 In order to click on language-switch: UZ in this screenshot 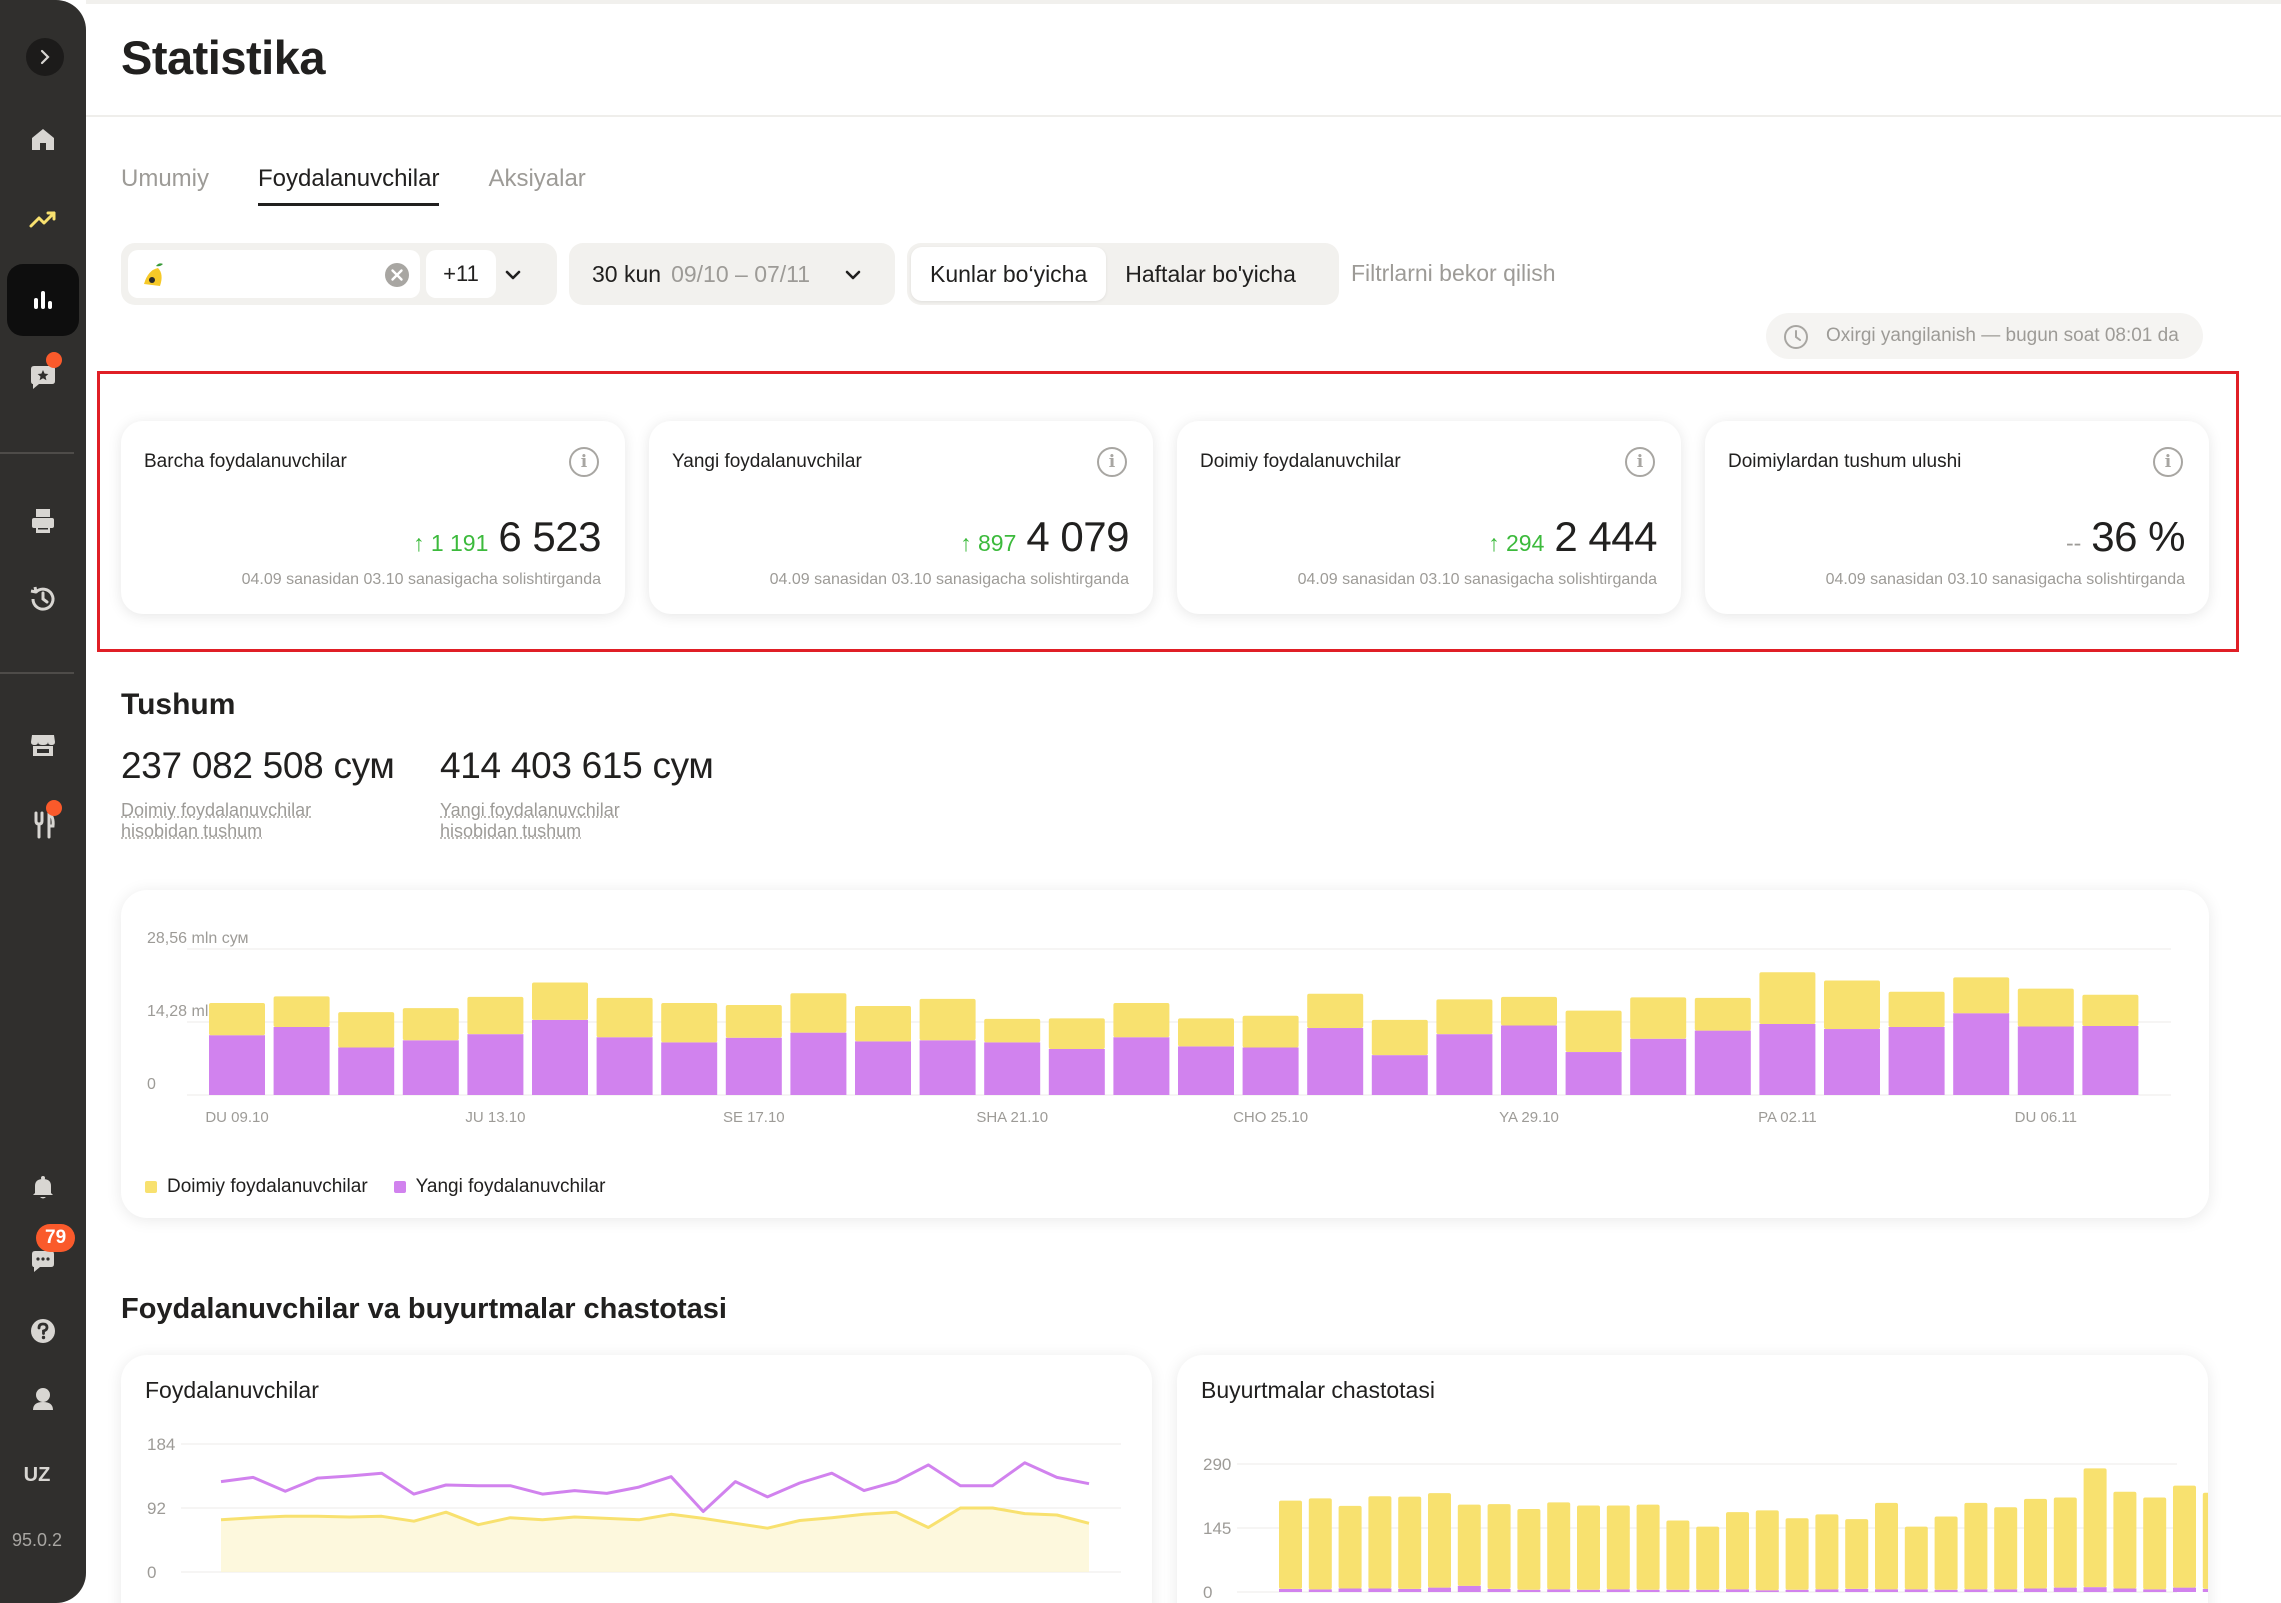, I will do `click(37, 1475)`.